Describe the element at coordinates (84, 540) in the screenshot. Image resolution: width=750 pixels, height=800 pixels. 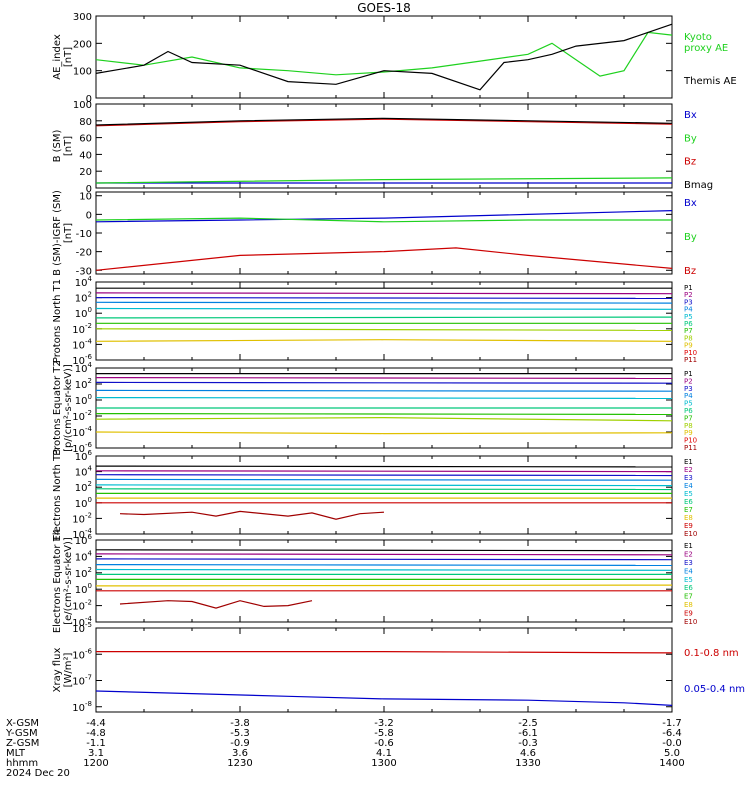
I see `y-tick-label: 10⁶` at that location.